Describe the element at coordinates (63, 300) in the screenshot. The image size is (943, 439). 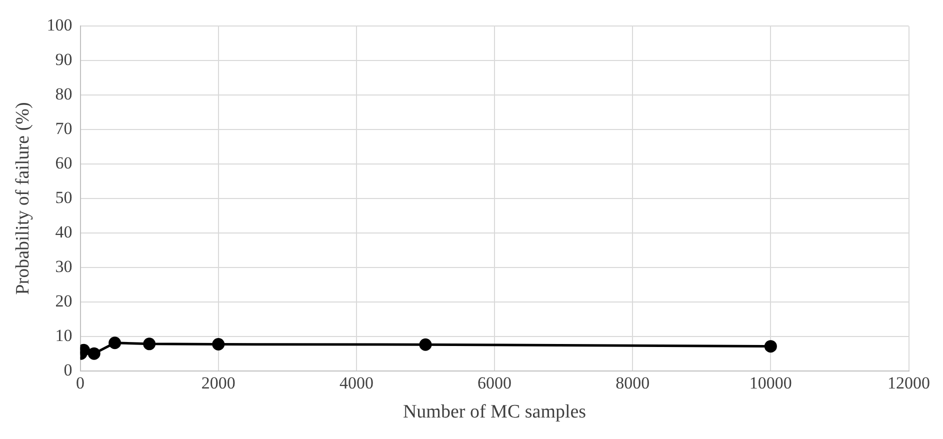
I see `y-tick-label: 20` at that location.